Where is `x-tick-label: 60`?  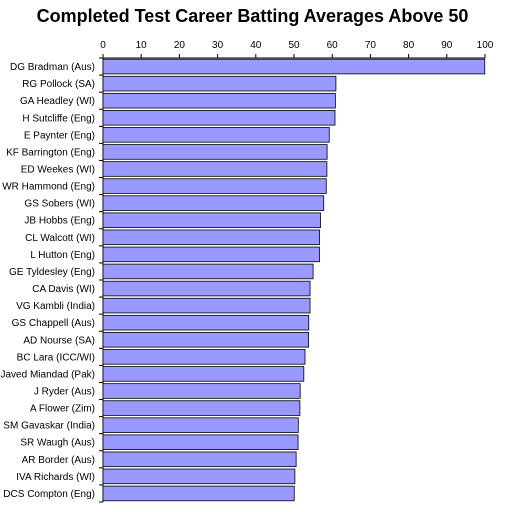
x-tick-label: 60 is located at coordinates (333, 45).